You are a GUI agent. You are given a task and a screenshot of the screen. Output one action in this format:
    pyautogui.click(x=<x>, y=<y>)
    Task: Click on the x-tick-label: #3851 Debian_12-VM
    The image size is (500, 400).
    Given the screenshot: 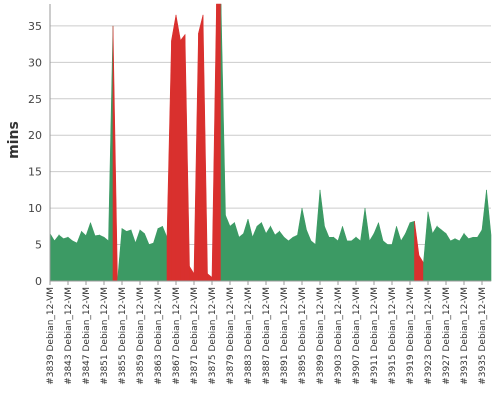 What is the action you would take?
    pyautogui.click(x=105, y=336)
    